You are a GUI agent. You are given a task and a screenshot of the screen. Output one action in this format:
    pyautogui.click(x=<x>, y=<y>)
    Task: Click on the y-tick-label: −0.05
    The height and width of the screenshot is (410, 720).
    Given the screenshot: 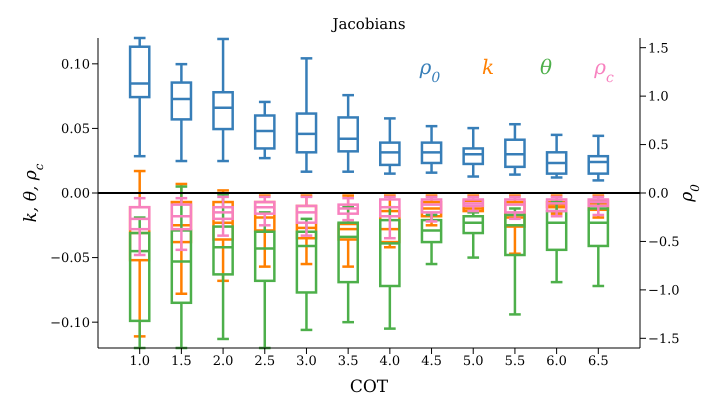 What is the action you would take?
    pyautogui.click(x=70, y=258)
    